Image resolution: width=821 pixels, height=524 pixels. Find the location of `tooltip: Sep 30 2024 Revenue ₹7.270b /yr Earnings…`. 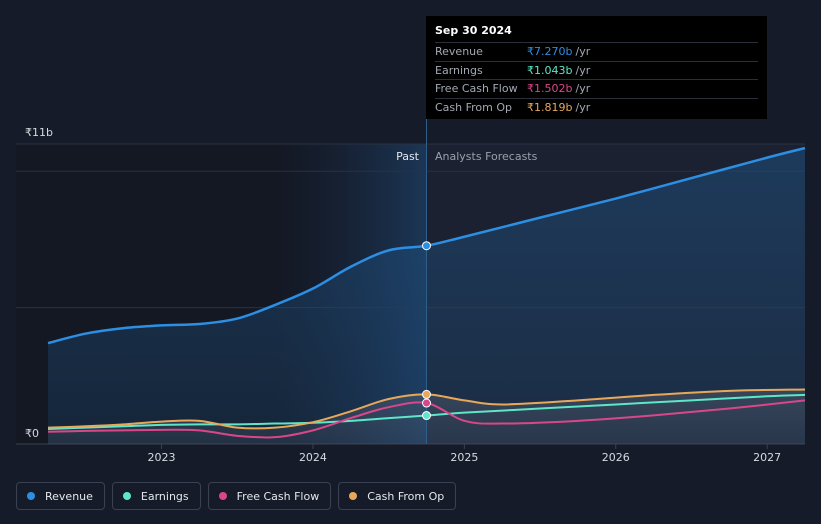

tooltip: Sep 30 2024 Revenue ₹7.270b /yr Earnings… is located at coordinates (596, 67).